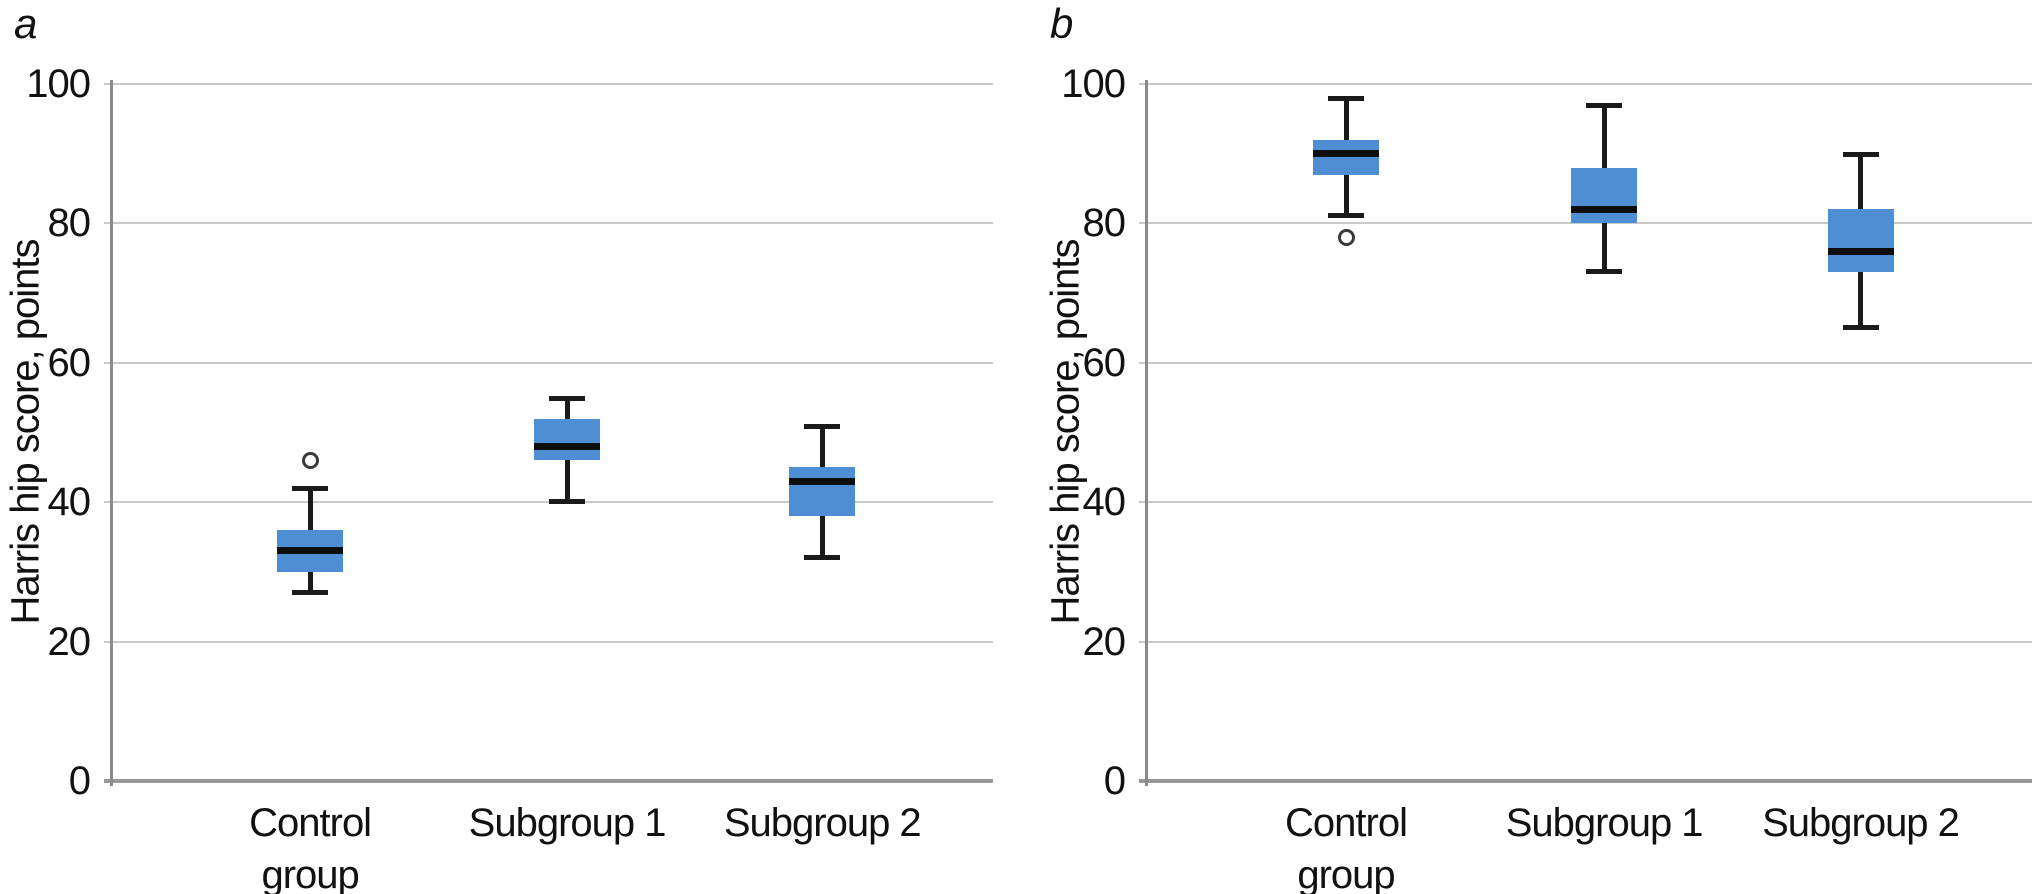  Describe the element at coordinates (25, 23) in the screenshot. I see `panel-a-letter: a` at that location.